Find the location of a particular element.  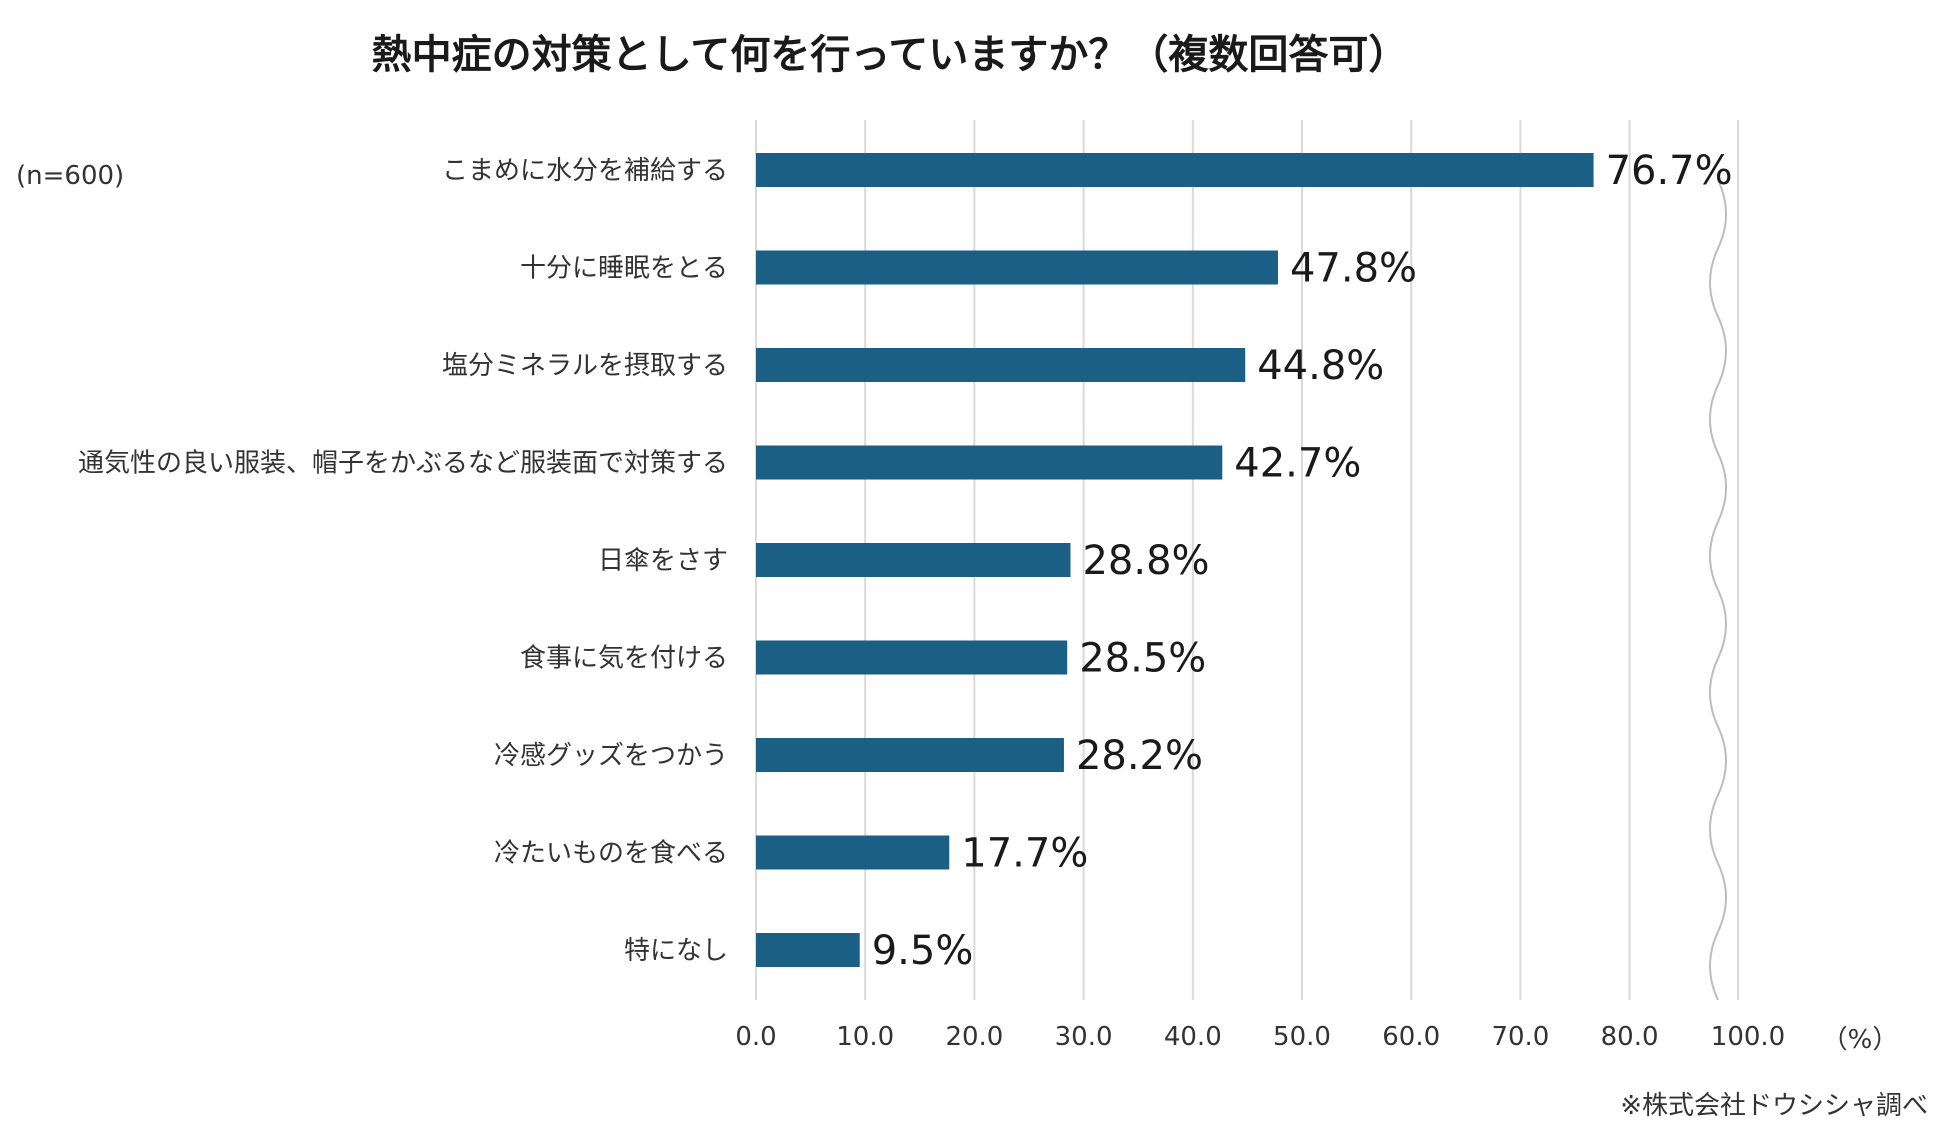

source-note: ※株式会社ドウシシャ調べ is located at coordinates (1774, 1106).